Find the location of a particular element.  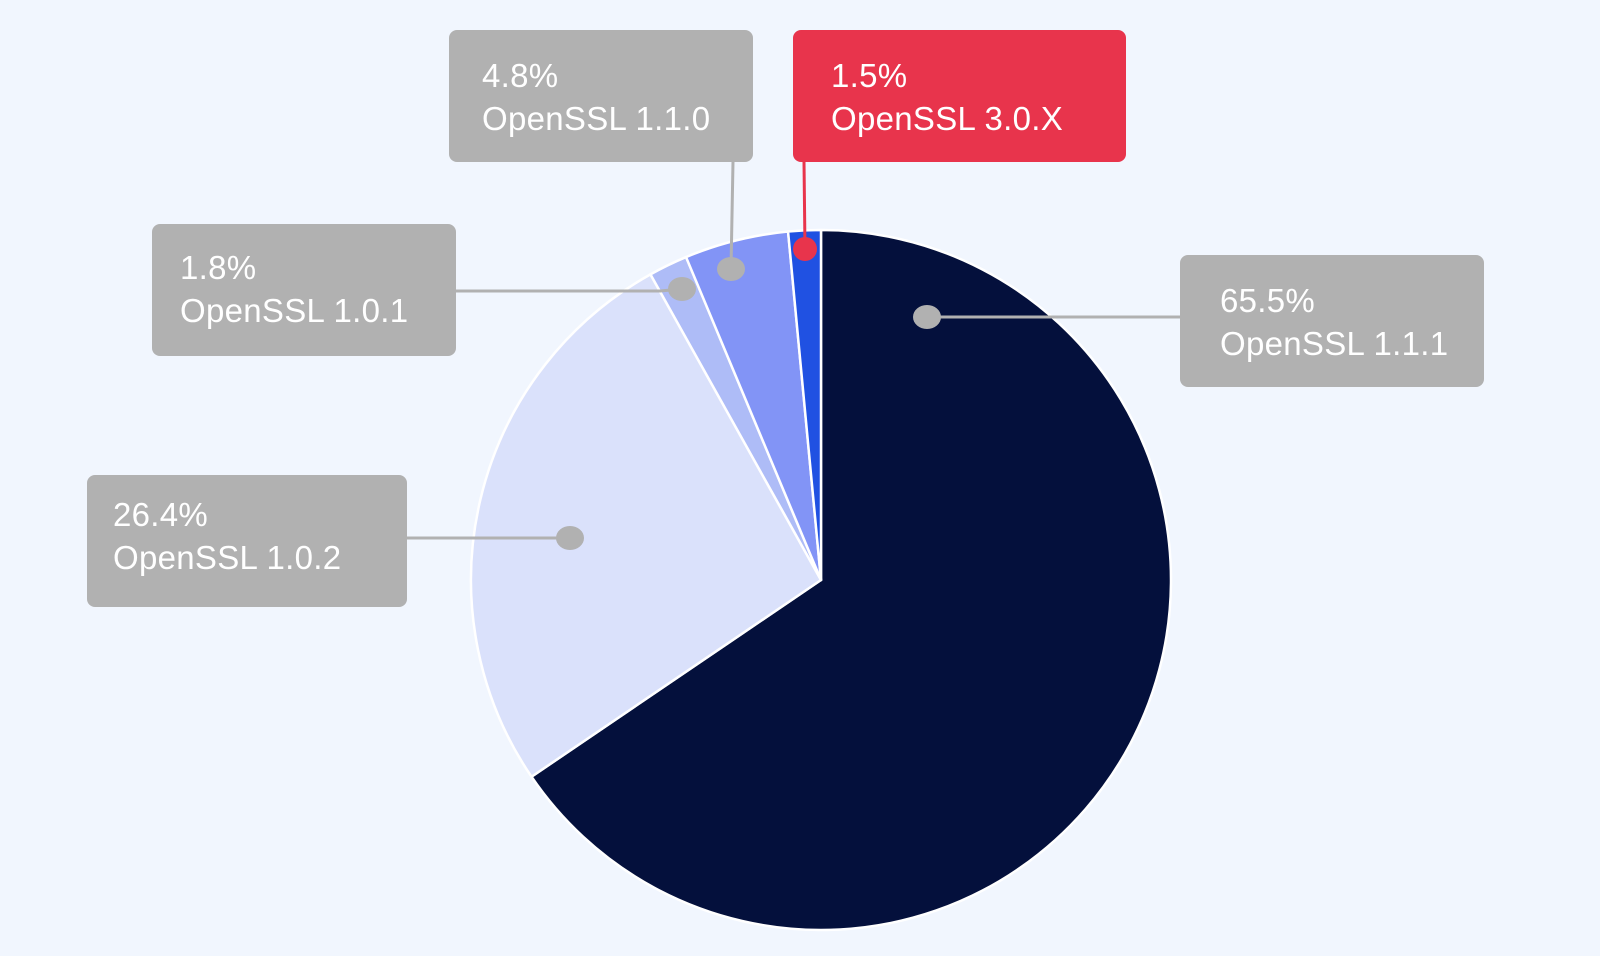

callout-openssl-1-1-0: 4.8% OpenSSL 1.1.0 is located at coordinates (601, 96).